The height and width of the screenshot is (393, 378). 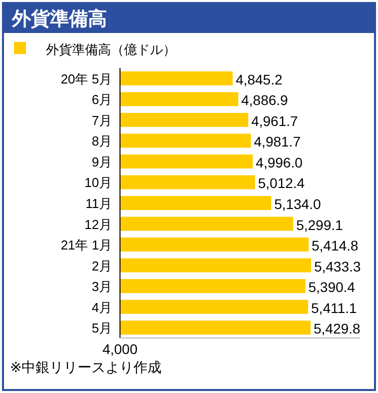 I want to click on data-label: 5,012.4, so click(x=281, y=183).